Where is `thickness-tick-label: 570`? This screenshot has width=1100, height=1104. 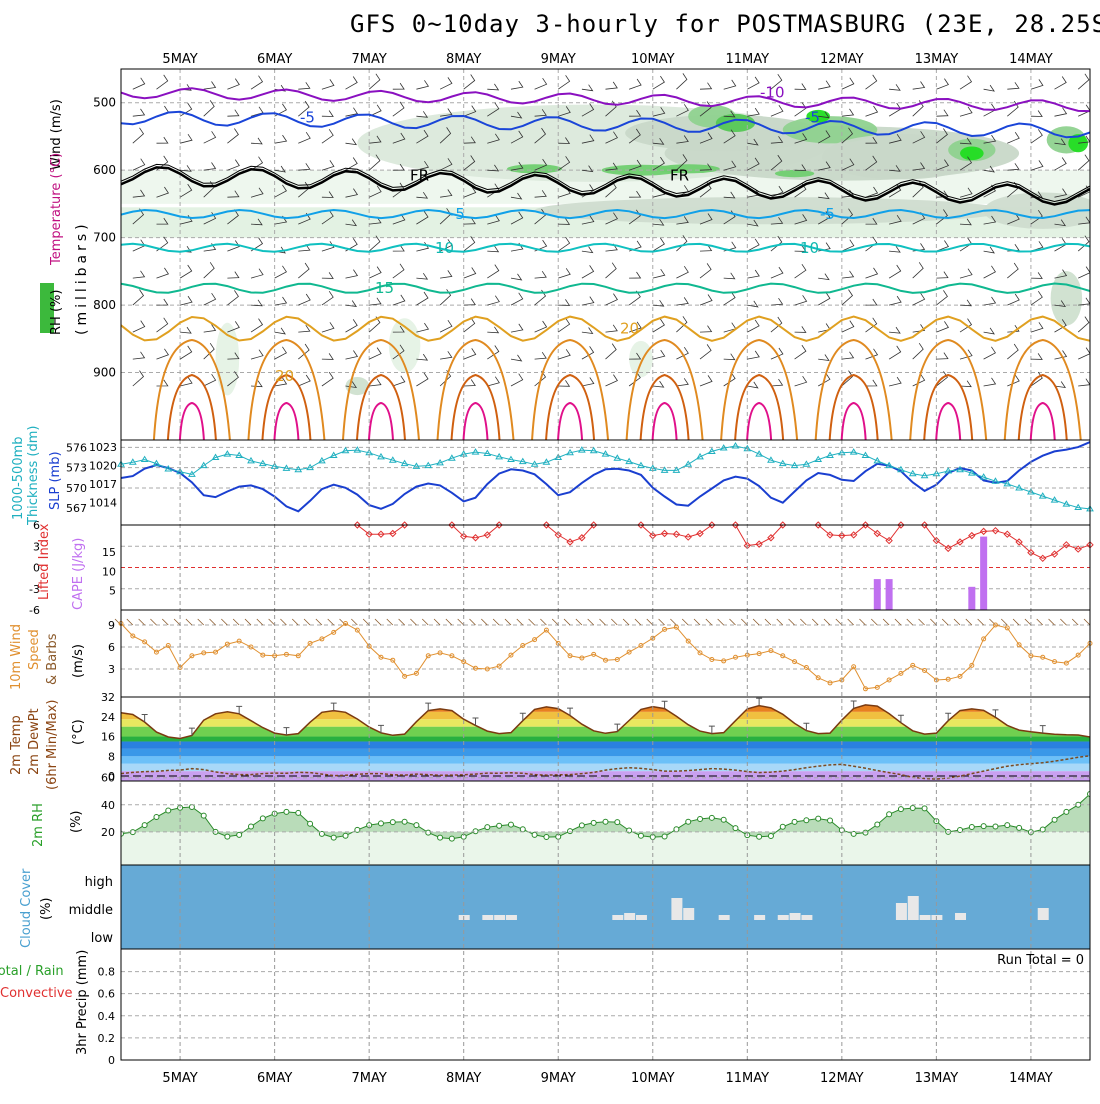 thickness-tick-label: 570 is located at coordinates (76, 488).